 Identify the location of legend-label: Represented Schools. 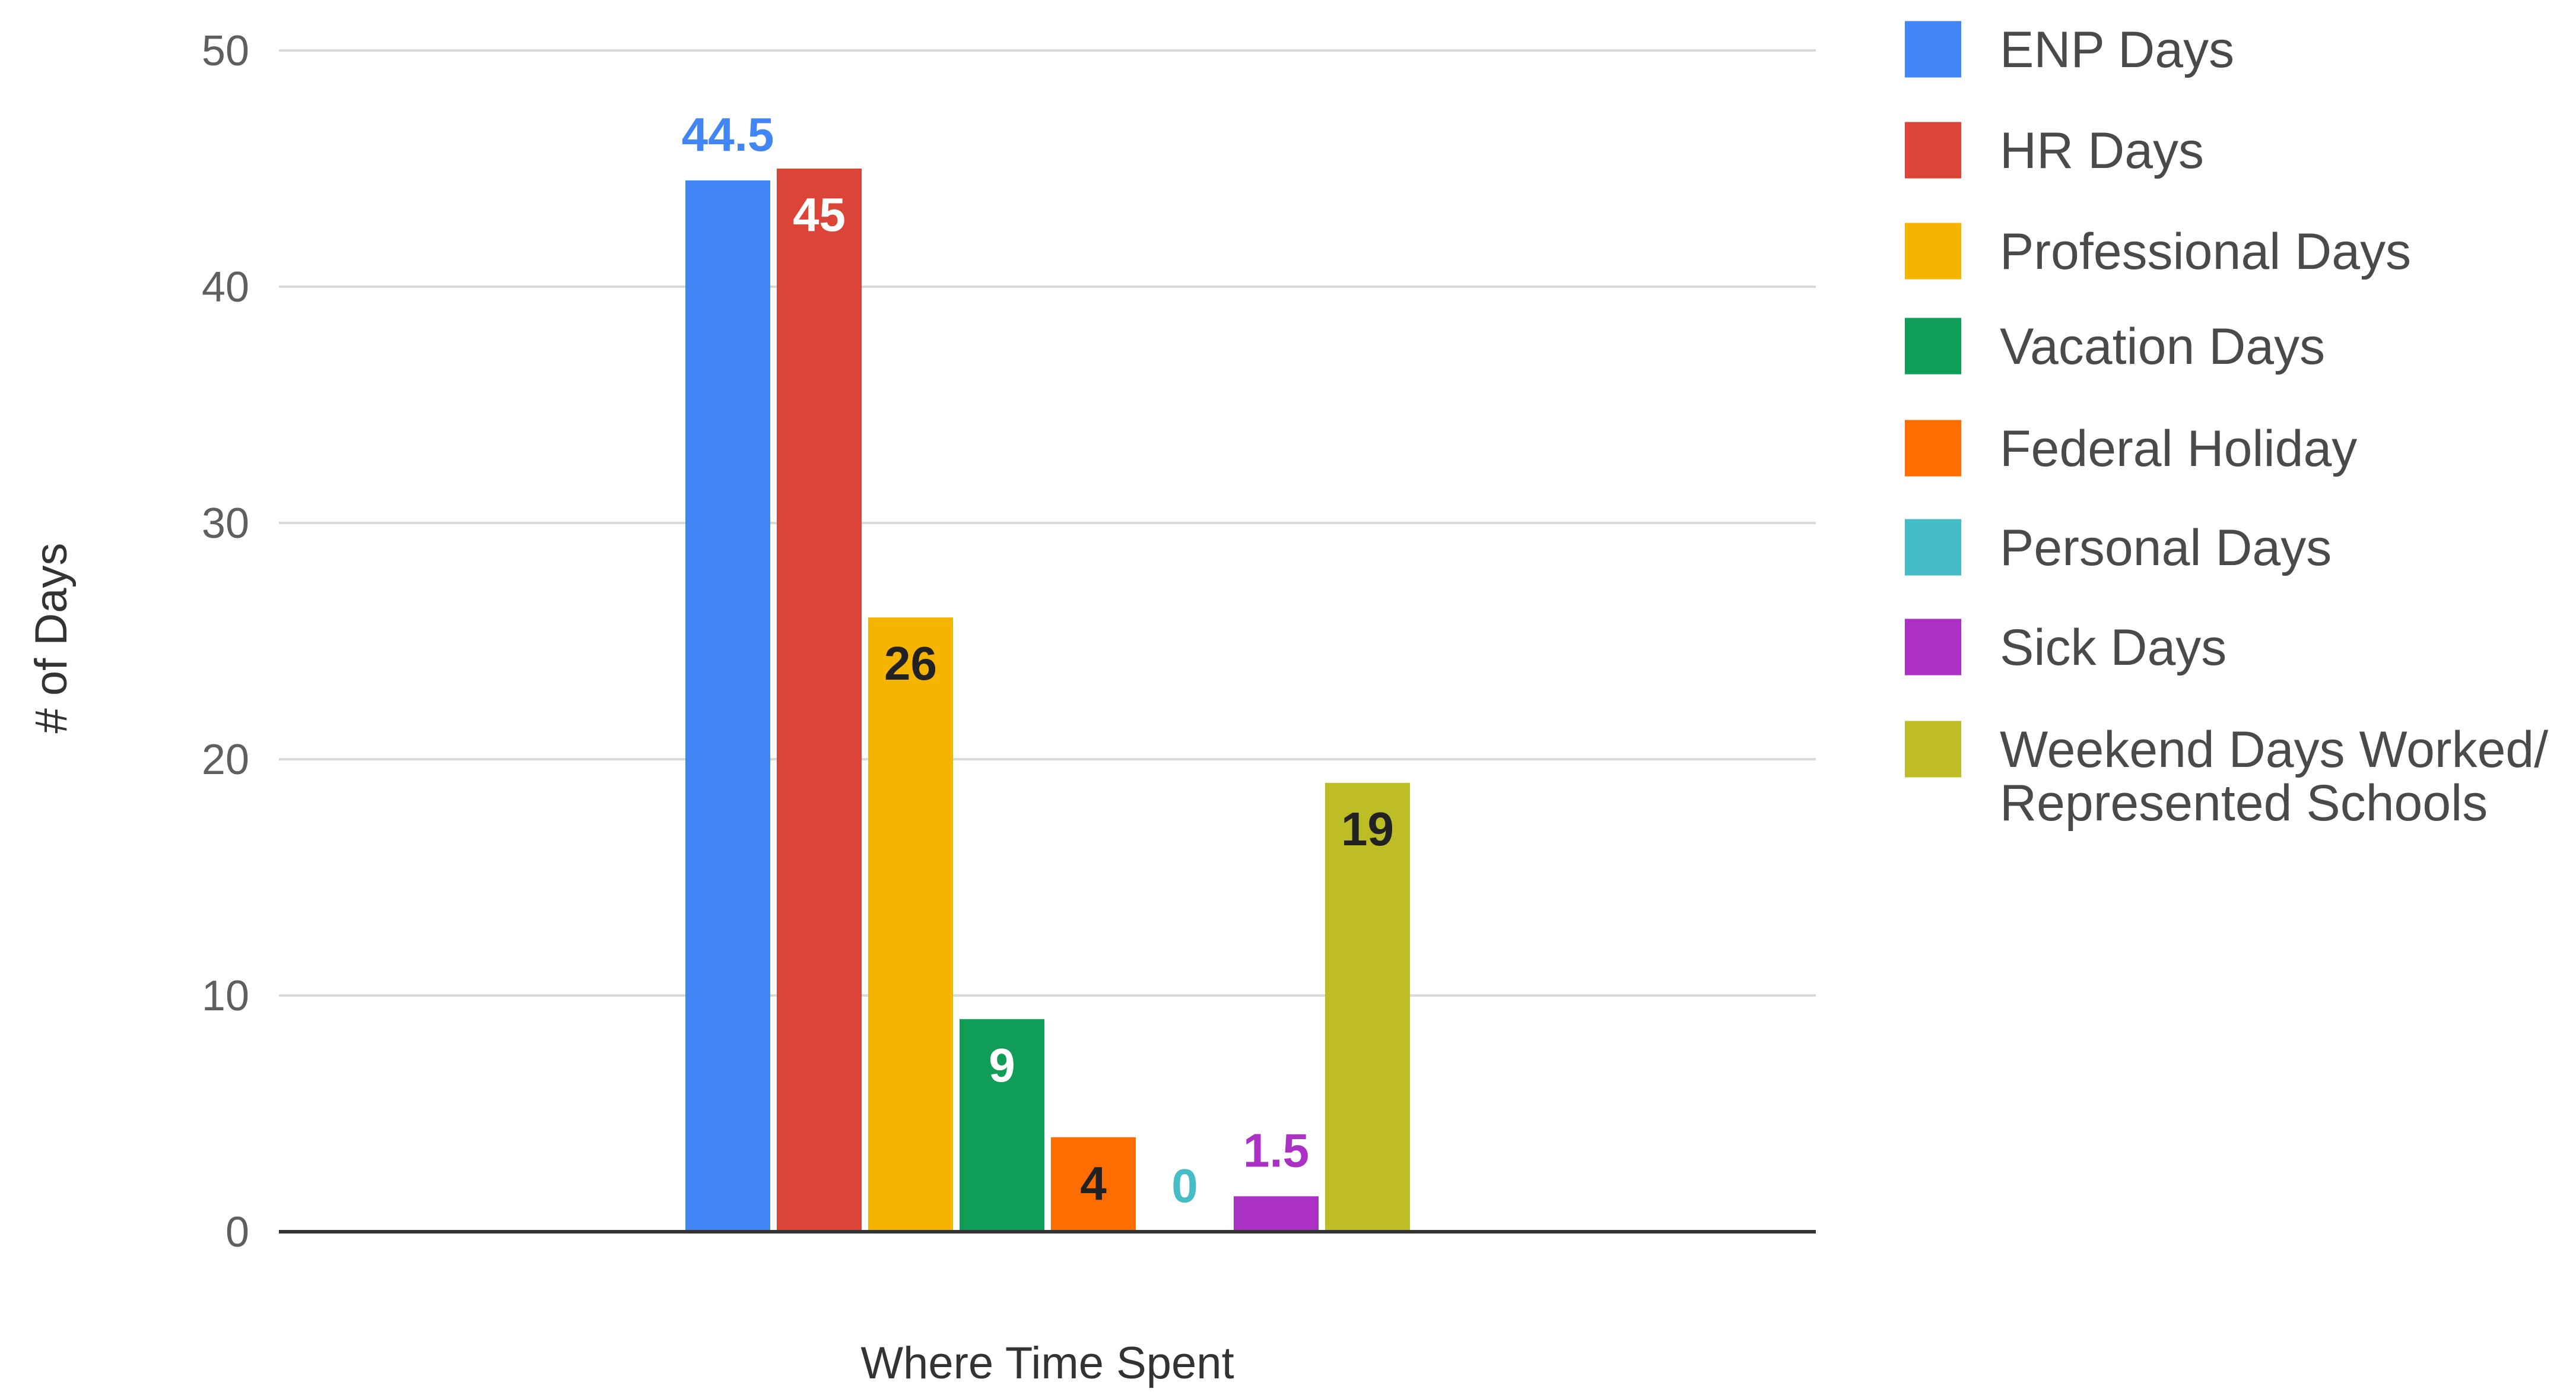
(2244, 804).